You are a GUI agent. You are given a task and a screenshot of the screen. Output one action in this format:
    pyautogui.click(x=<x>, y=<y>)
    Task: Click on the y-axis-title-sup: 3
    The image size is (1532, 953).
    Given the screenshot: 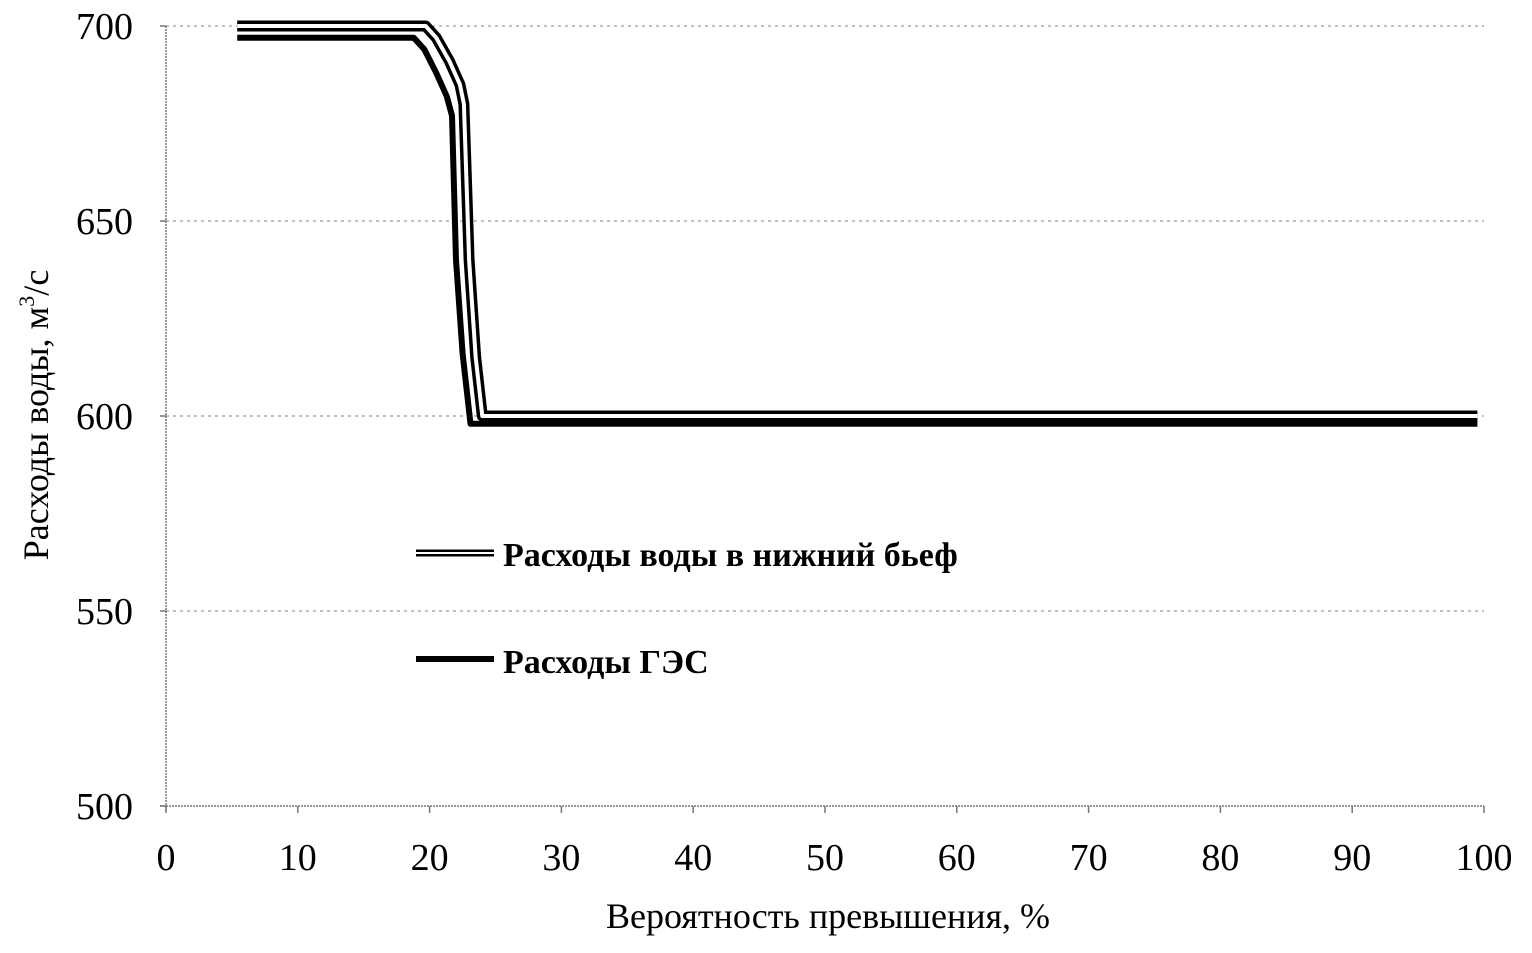 What is the action you would take?
    pyautogui.click(x=26, y=301)
    